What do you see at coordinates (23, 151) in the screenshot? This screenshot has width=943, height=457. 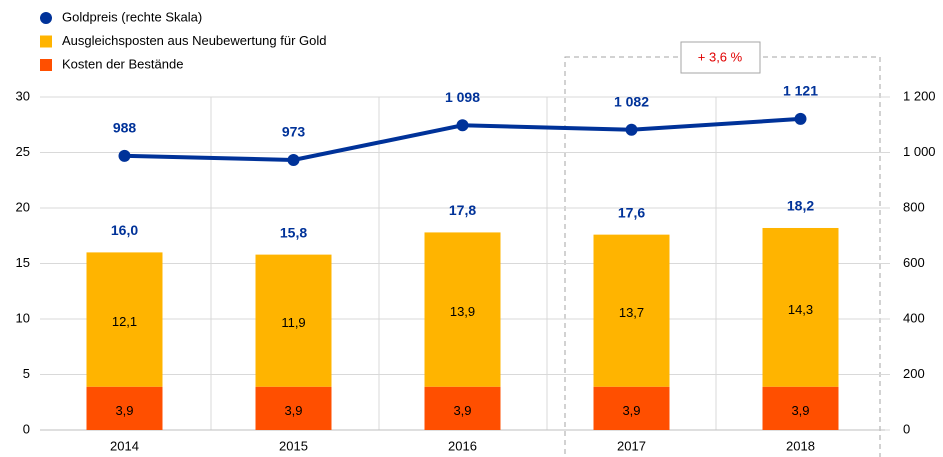 I see `y-tick-label: 25` at bounding box center [23, 151].